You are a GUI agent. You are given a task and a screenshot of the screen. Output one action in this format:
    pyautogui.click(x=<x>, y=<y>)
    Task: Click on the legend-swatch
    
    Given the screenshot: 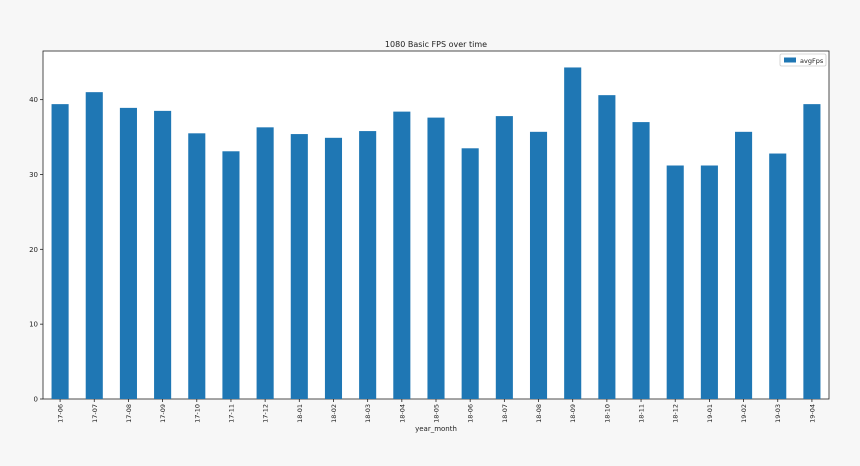 What is the action you would take?
    pyautogui.click(x=790, y=60)
    